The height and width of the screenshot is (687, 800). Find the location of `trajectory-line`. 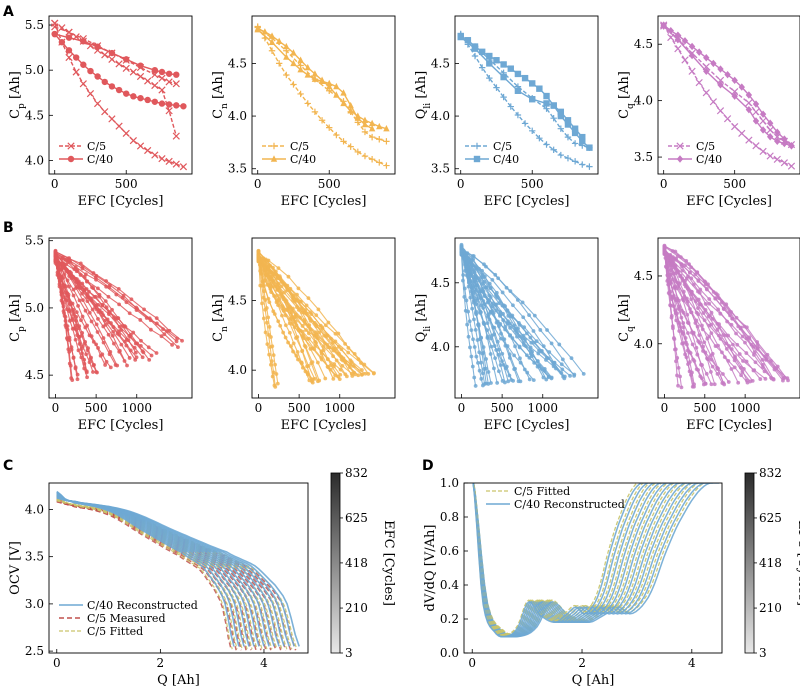

trajectory-line is located at coordinates (296, 316).